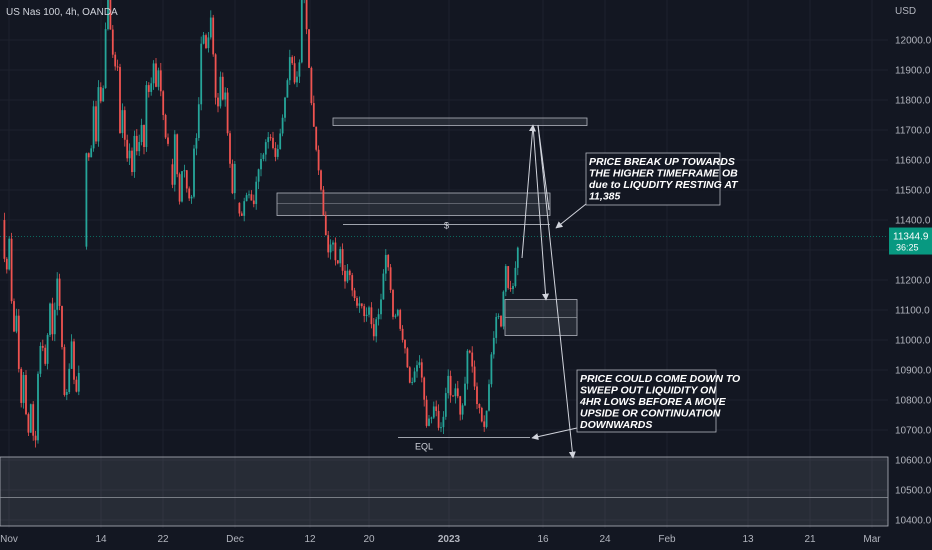 The width and height of the screenshot is (932, 550). What do you see at coordinates (913, 41) in the screenshot?
I see `y-tick-label: 12000.0` at bounding box center [913, 41].